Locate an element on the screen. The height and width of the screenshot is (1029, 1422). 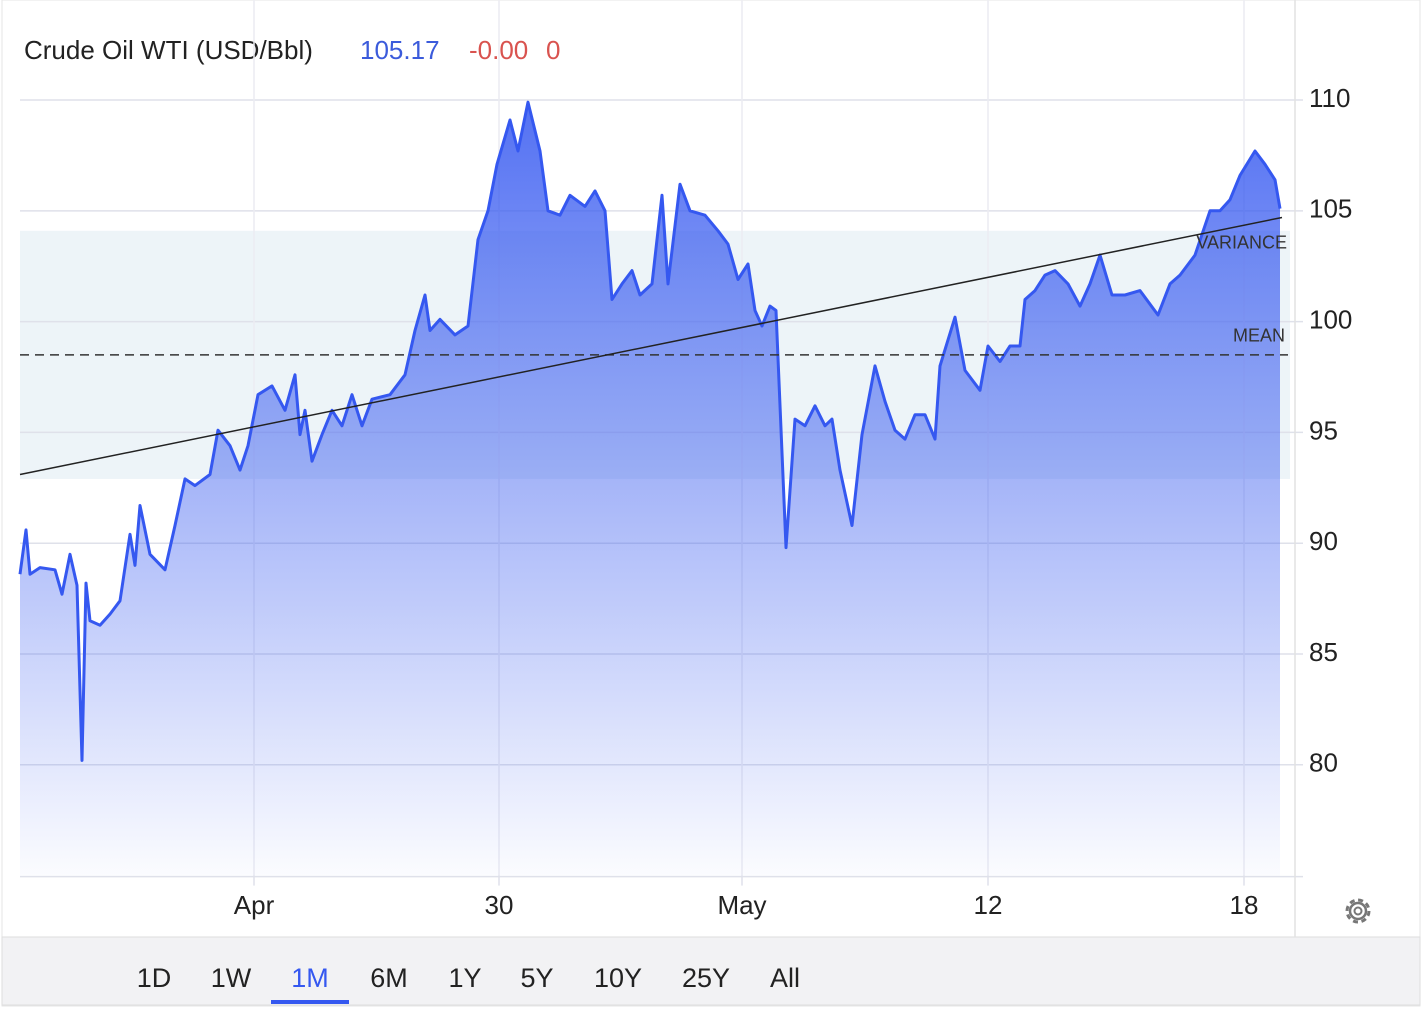
range-button-label: 5Y is located at coordinates (536, 978).